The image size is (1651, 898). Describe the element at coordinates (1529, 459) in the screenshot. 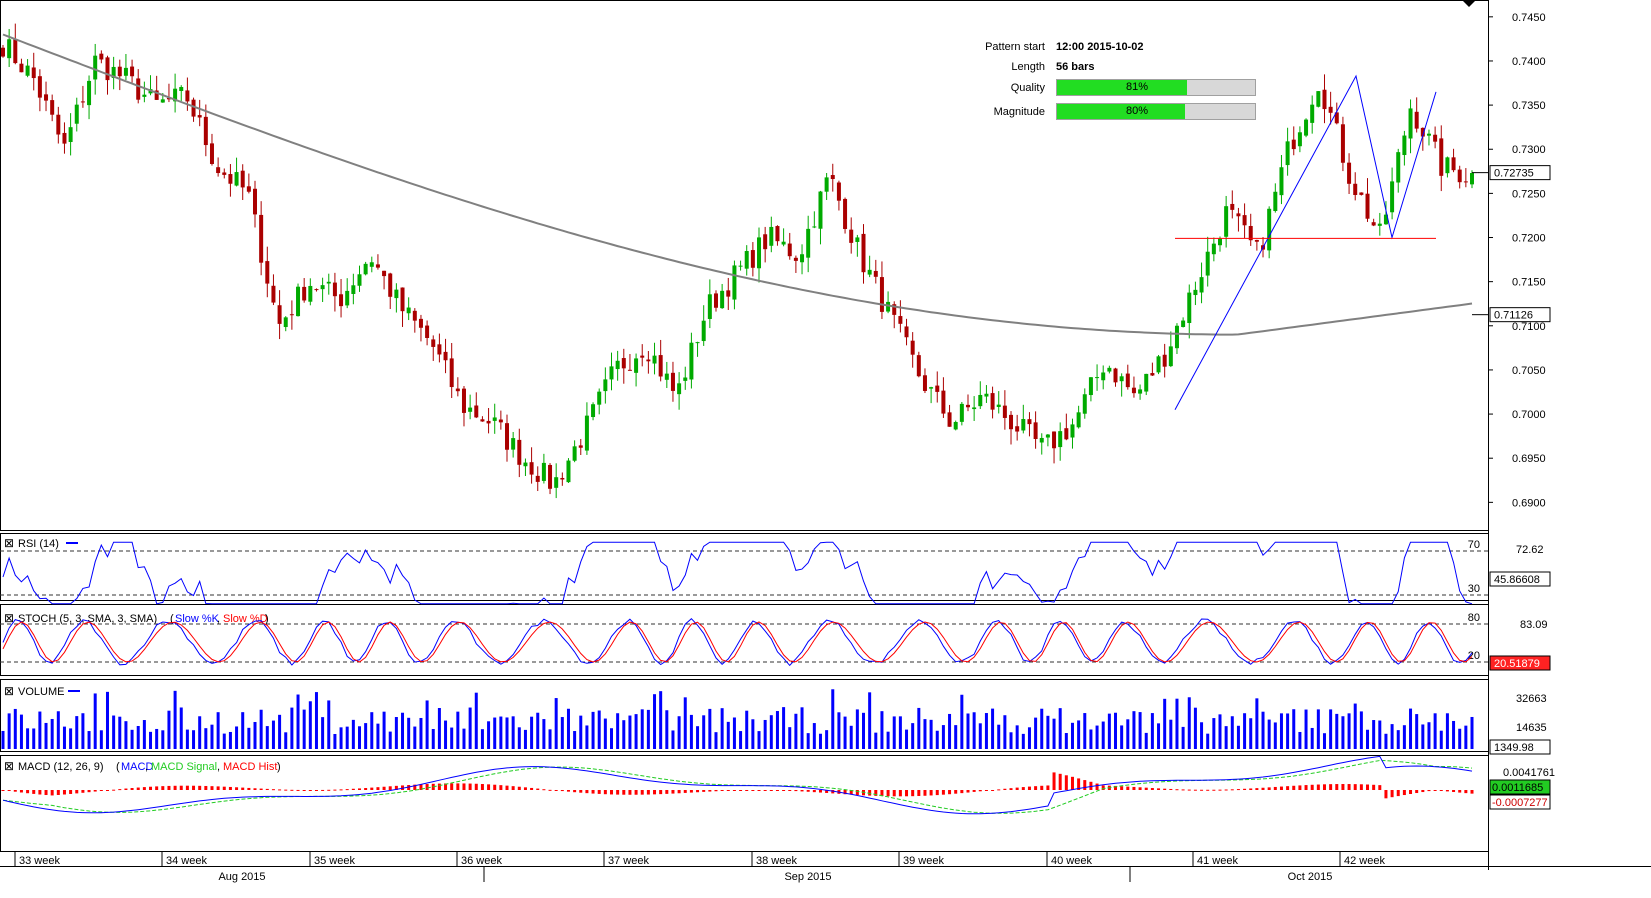

I see `price-tick-label: 0.6950` at that location.